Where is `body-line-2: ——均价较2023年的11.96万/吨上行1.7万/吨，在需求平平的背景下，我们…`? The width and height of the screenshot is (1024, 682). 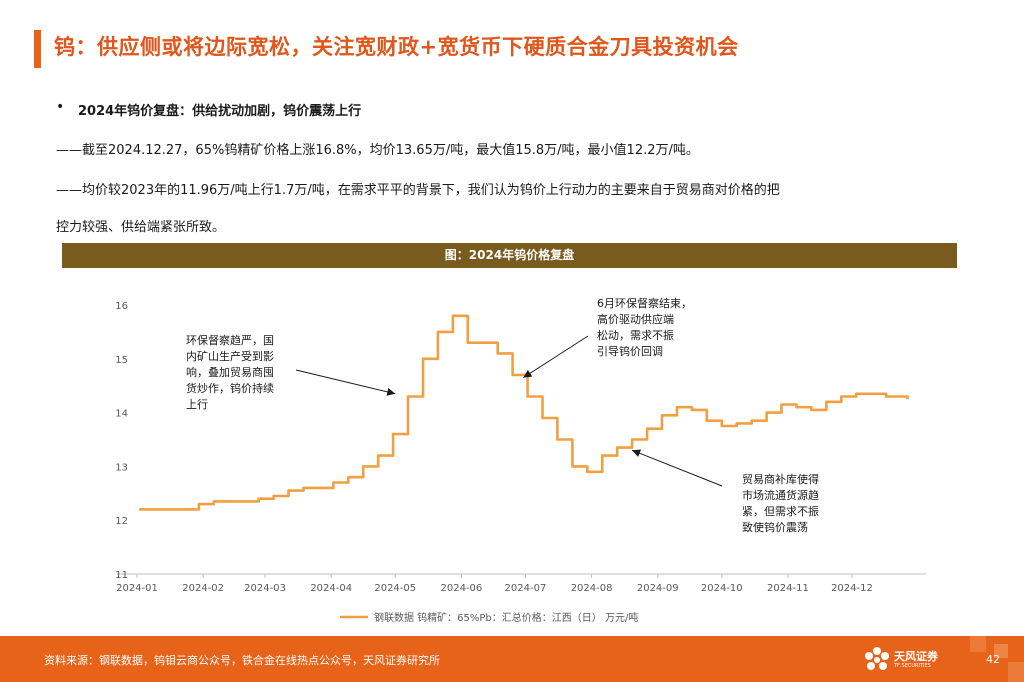
body-line-2: ——均价较2023年的11.96万/吨上行1.7万/吨，在需求平平的背景下，我们… is located at coordinates (418, 190).